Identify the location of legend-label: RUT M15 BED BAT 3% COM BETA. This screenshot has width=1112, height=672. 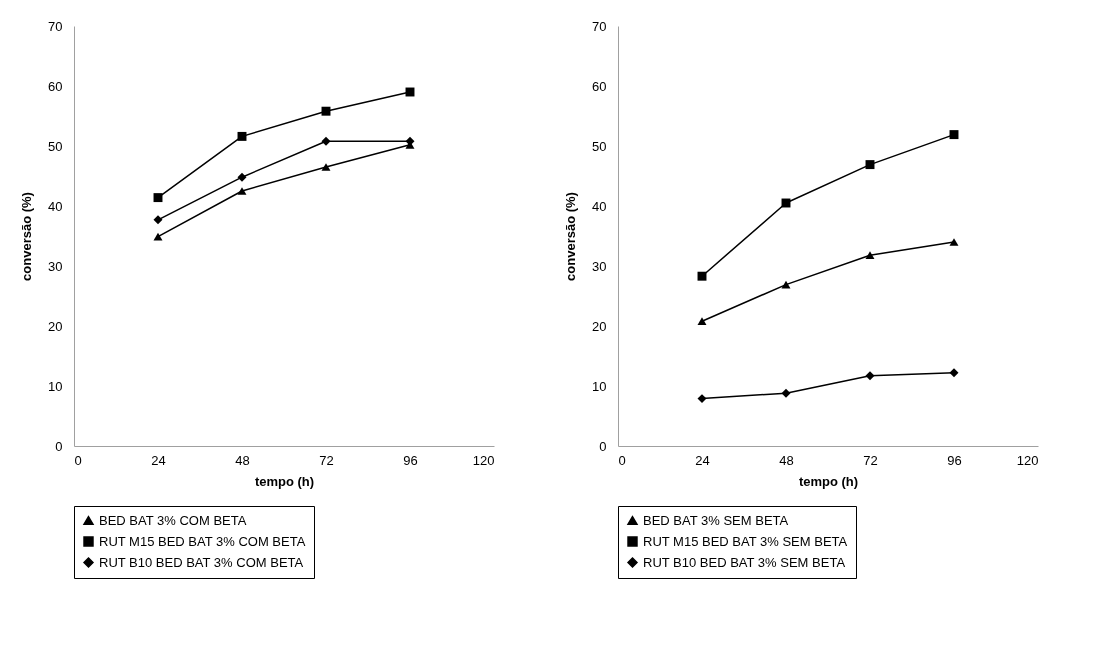
(202, 541).